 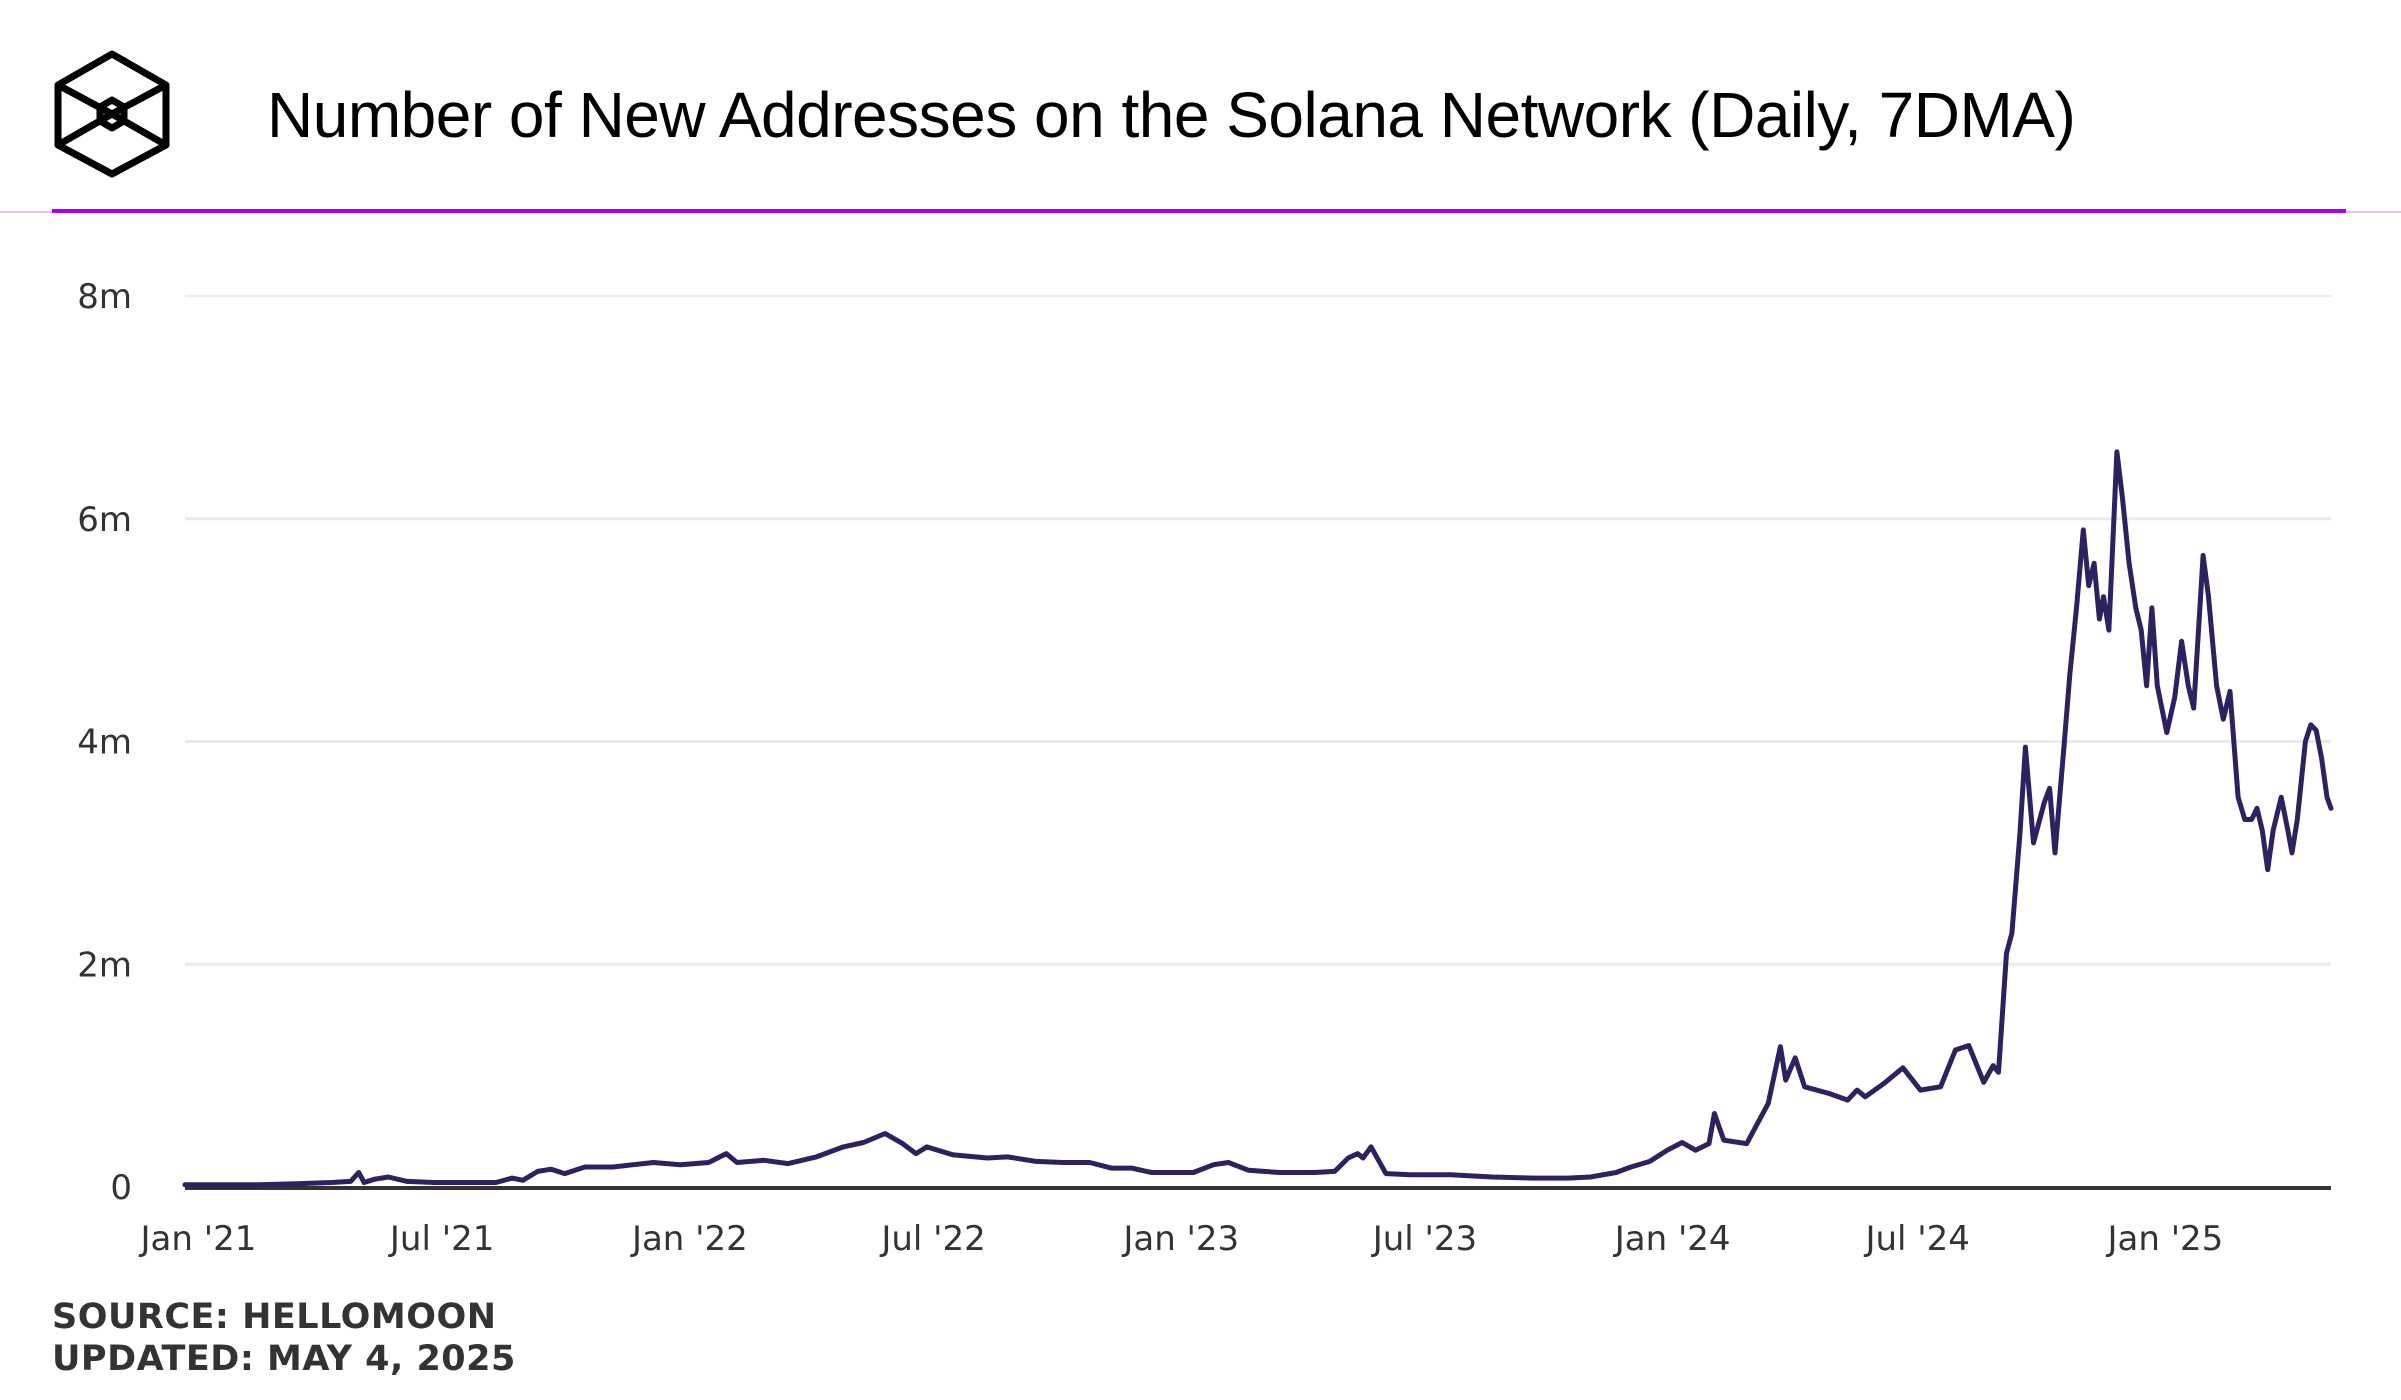 What do you see at coordinates (284, 1359) in the screenshot?
I see `updated-label: UPDATED: MAY 4, 2025` at bounding box center [284, 1359].